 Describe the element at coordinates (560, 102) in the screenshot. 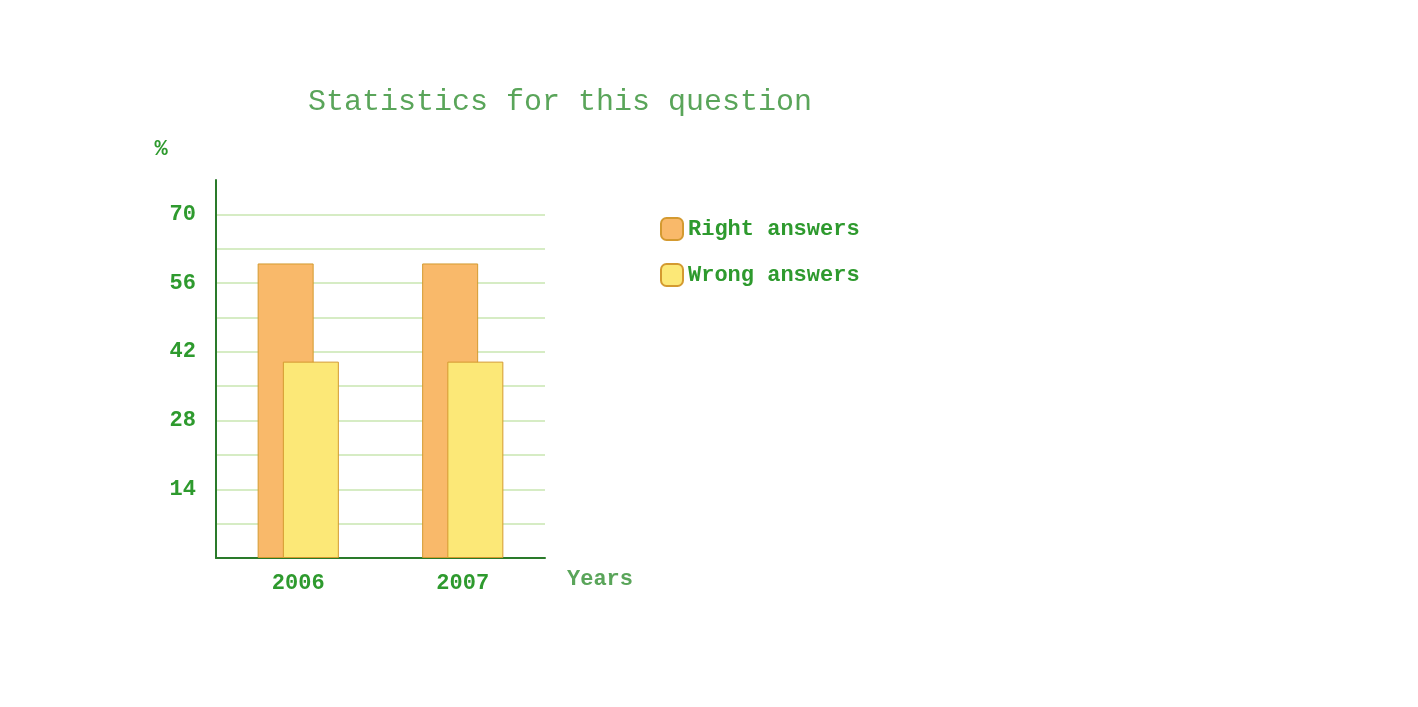

I see `chart-title: Statistics for this question` at that location.